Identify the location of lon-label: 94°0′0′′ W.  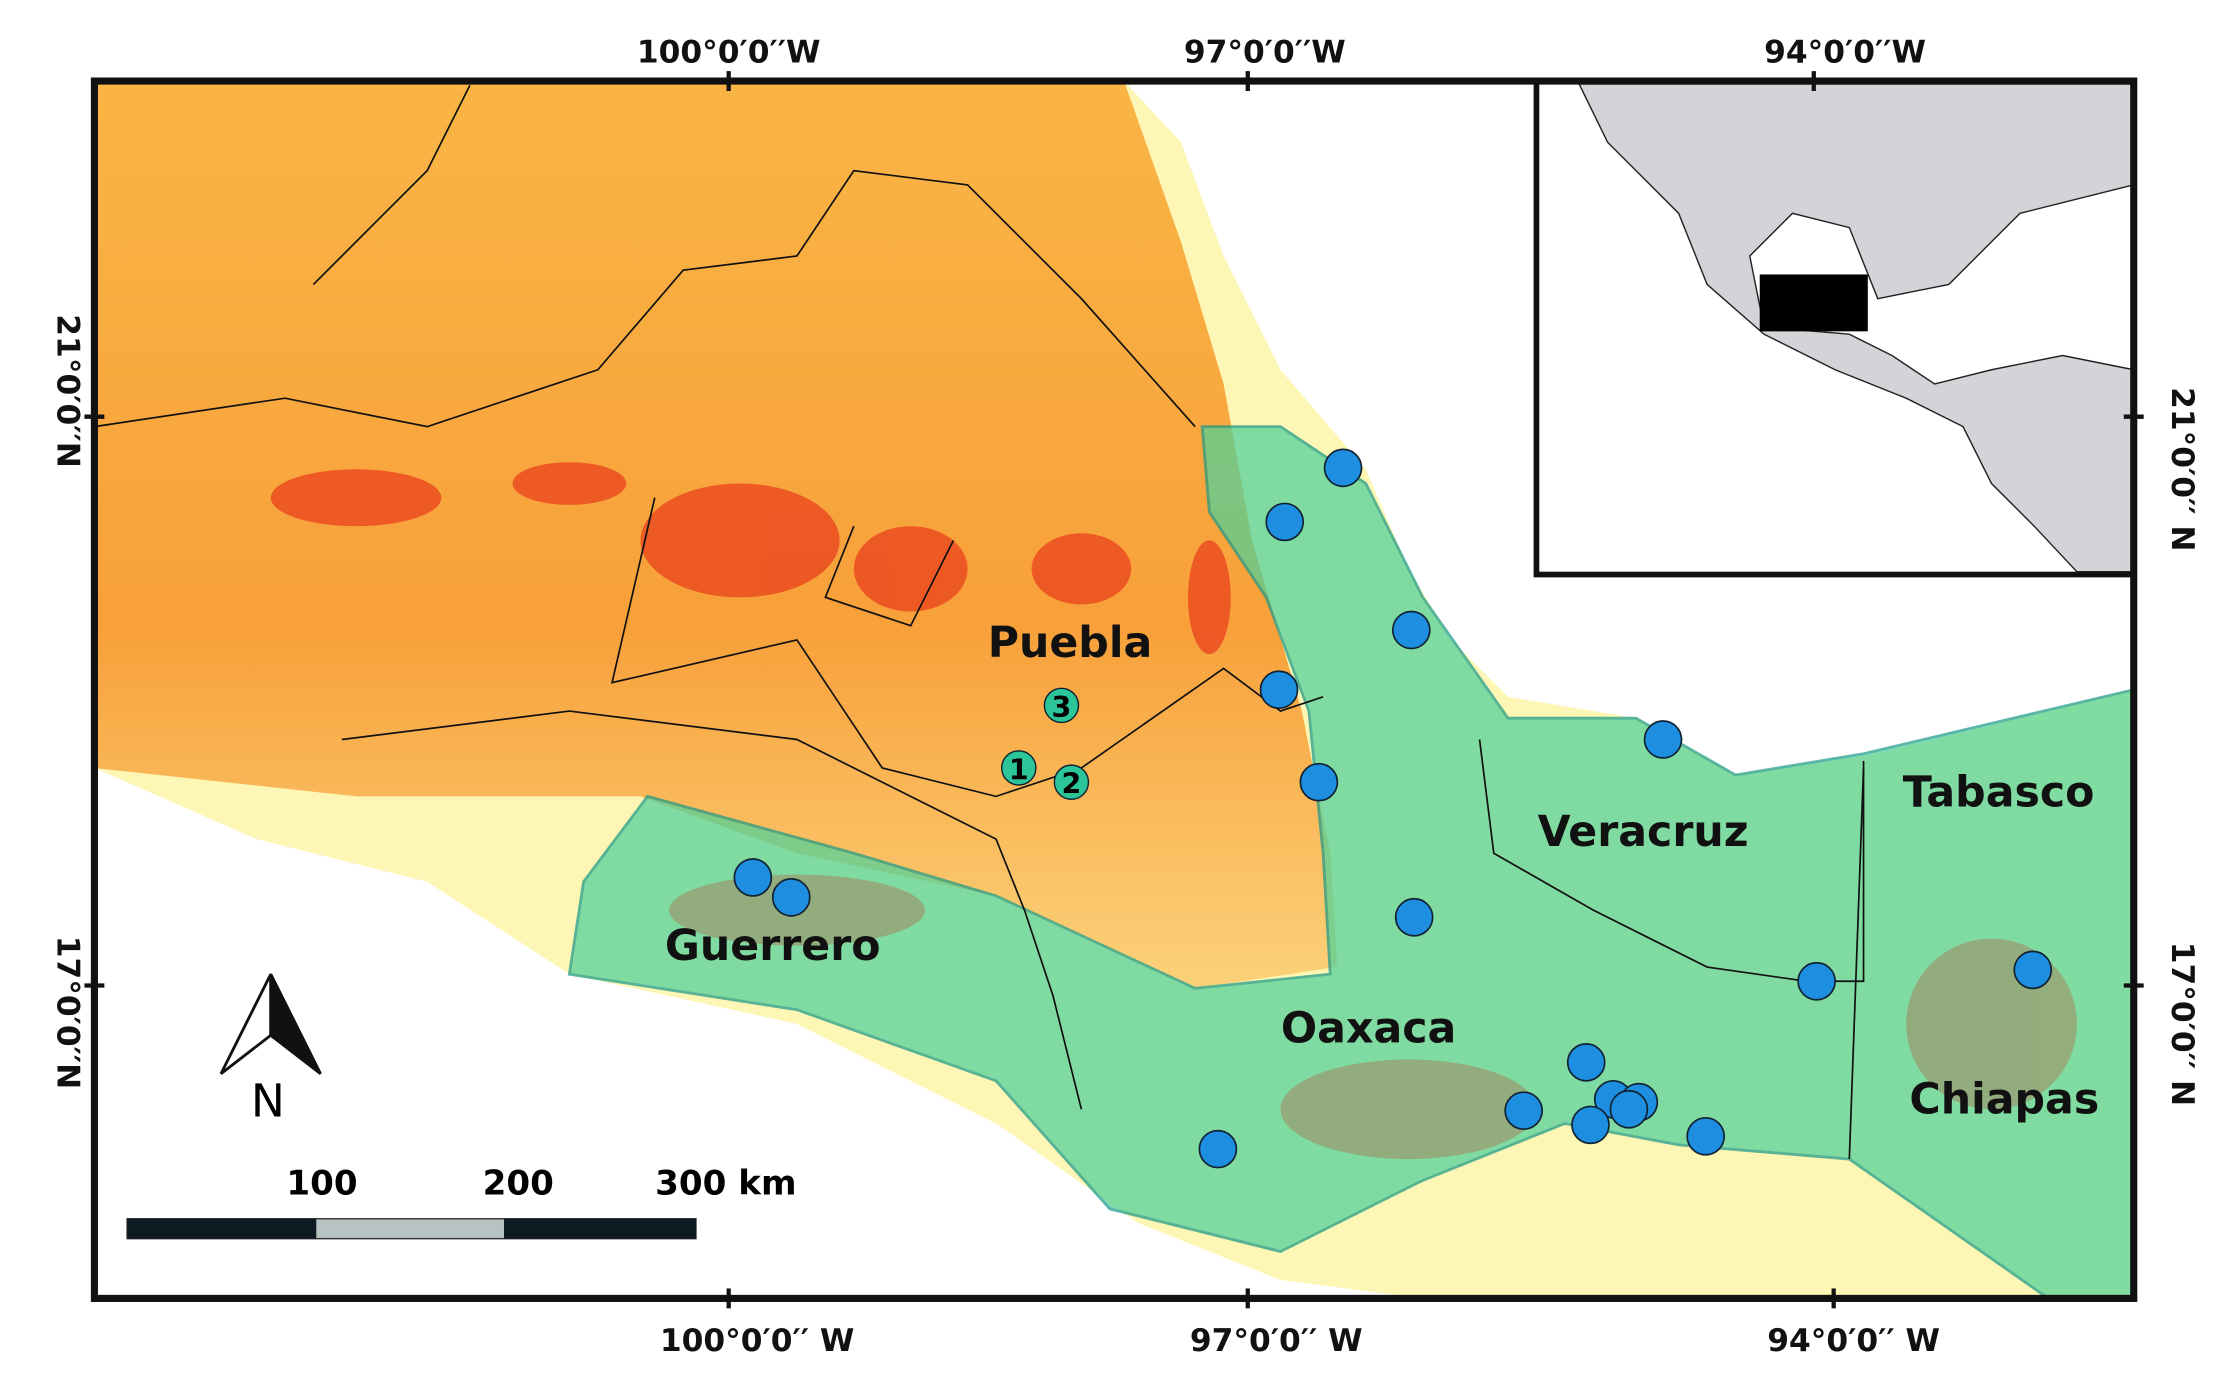
(1853, 1341).